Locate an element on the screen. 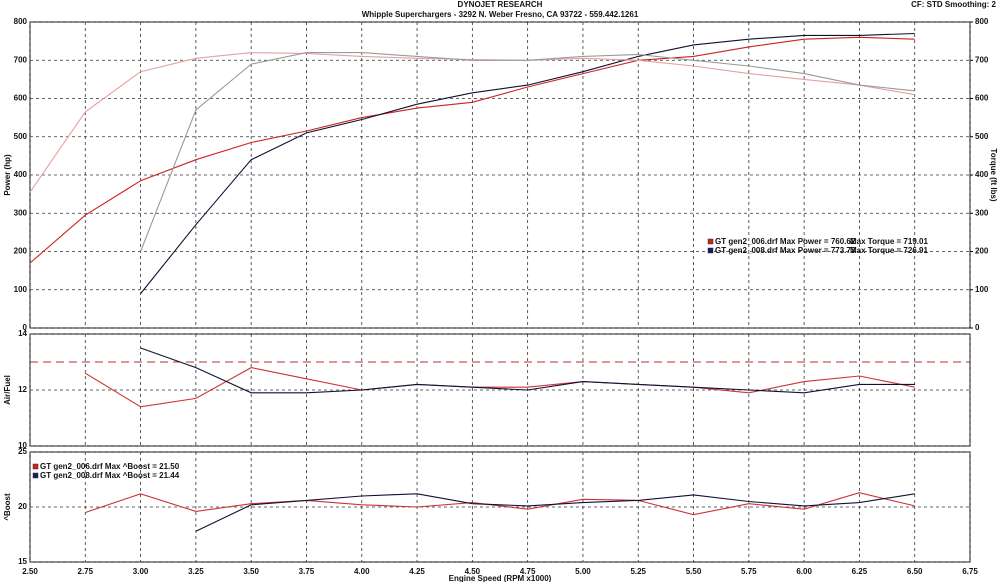 Image resolution: width=1000 pixels, height=582 pixels. y-axis-label: Power (hp) is located at coordinates (7, 175).